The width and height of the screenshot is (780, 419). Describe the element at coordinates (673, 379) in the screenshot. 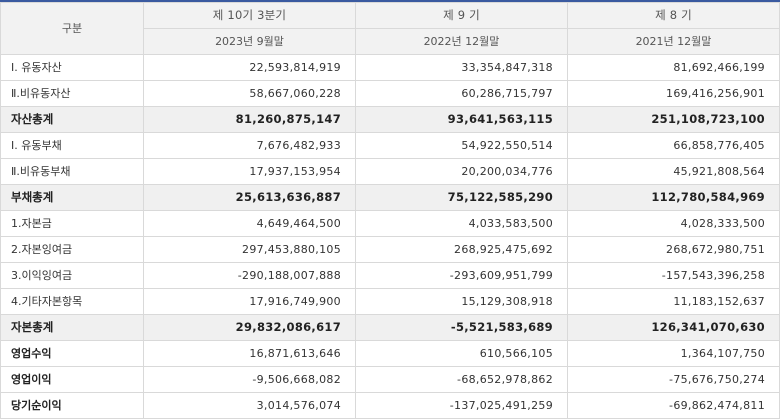

I see `row-value: -75,676,750,274` at that location.